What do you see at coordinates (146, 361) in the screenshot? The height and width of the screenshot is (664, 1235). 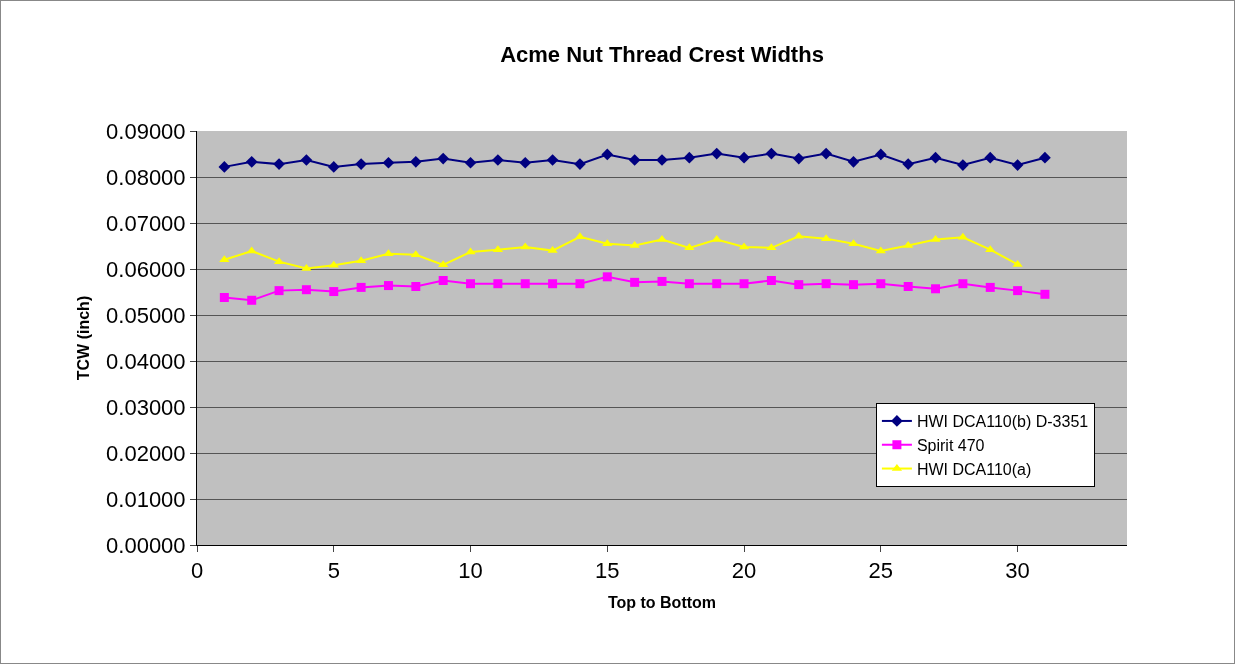 I see `y-tick-label: 0.04000` at bounding box center [146, 361].